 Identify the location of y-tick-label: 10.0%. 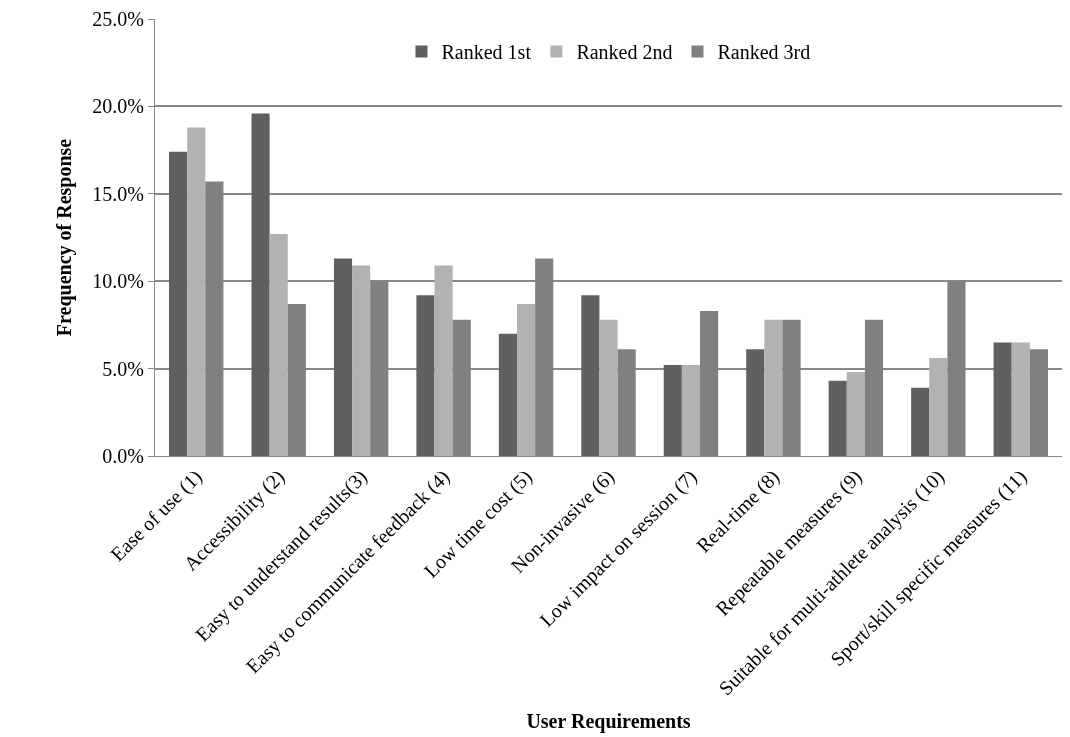
(118, 281).